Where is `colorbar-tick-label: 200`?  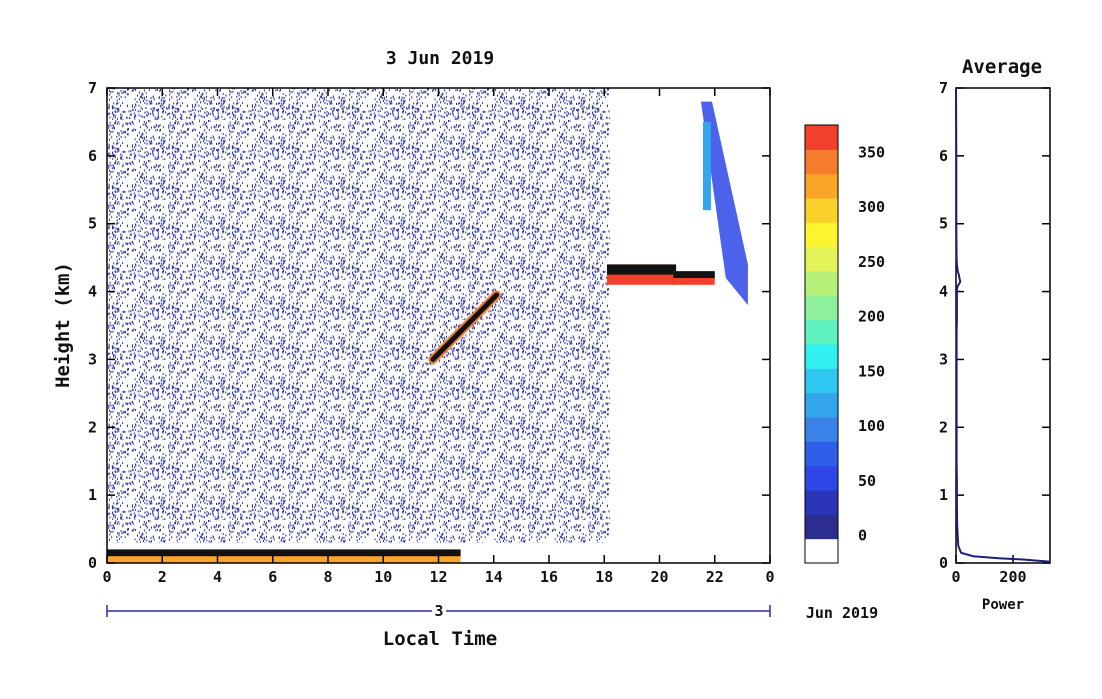
colorbar-tick-label: 200 is located at coordinates (871, 317).